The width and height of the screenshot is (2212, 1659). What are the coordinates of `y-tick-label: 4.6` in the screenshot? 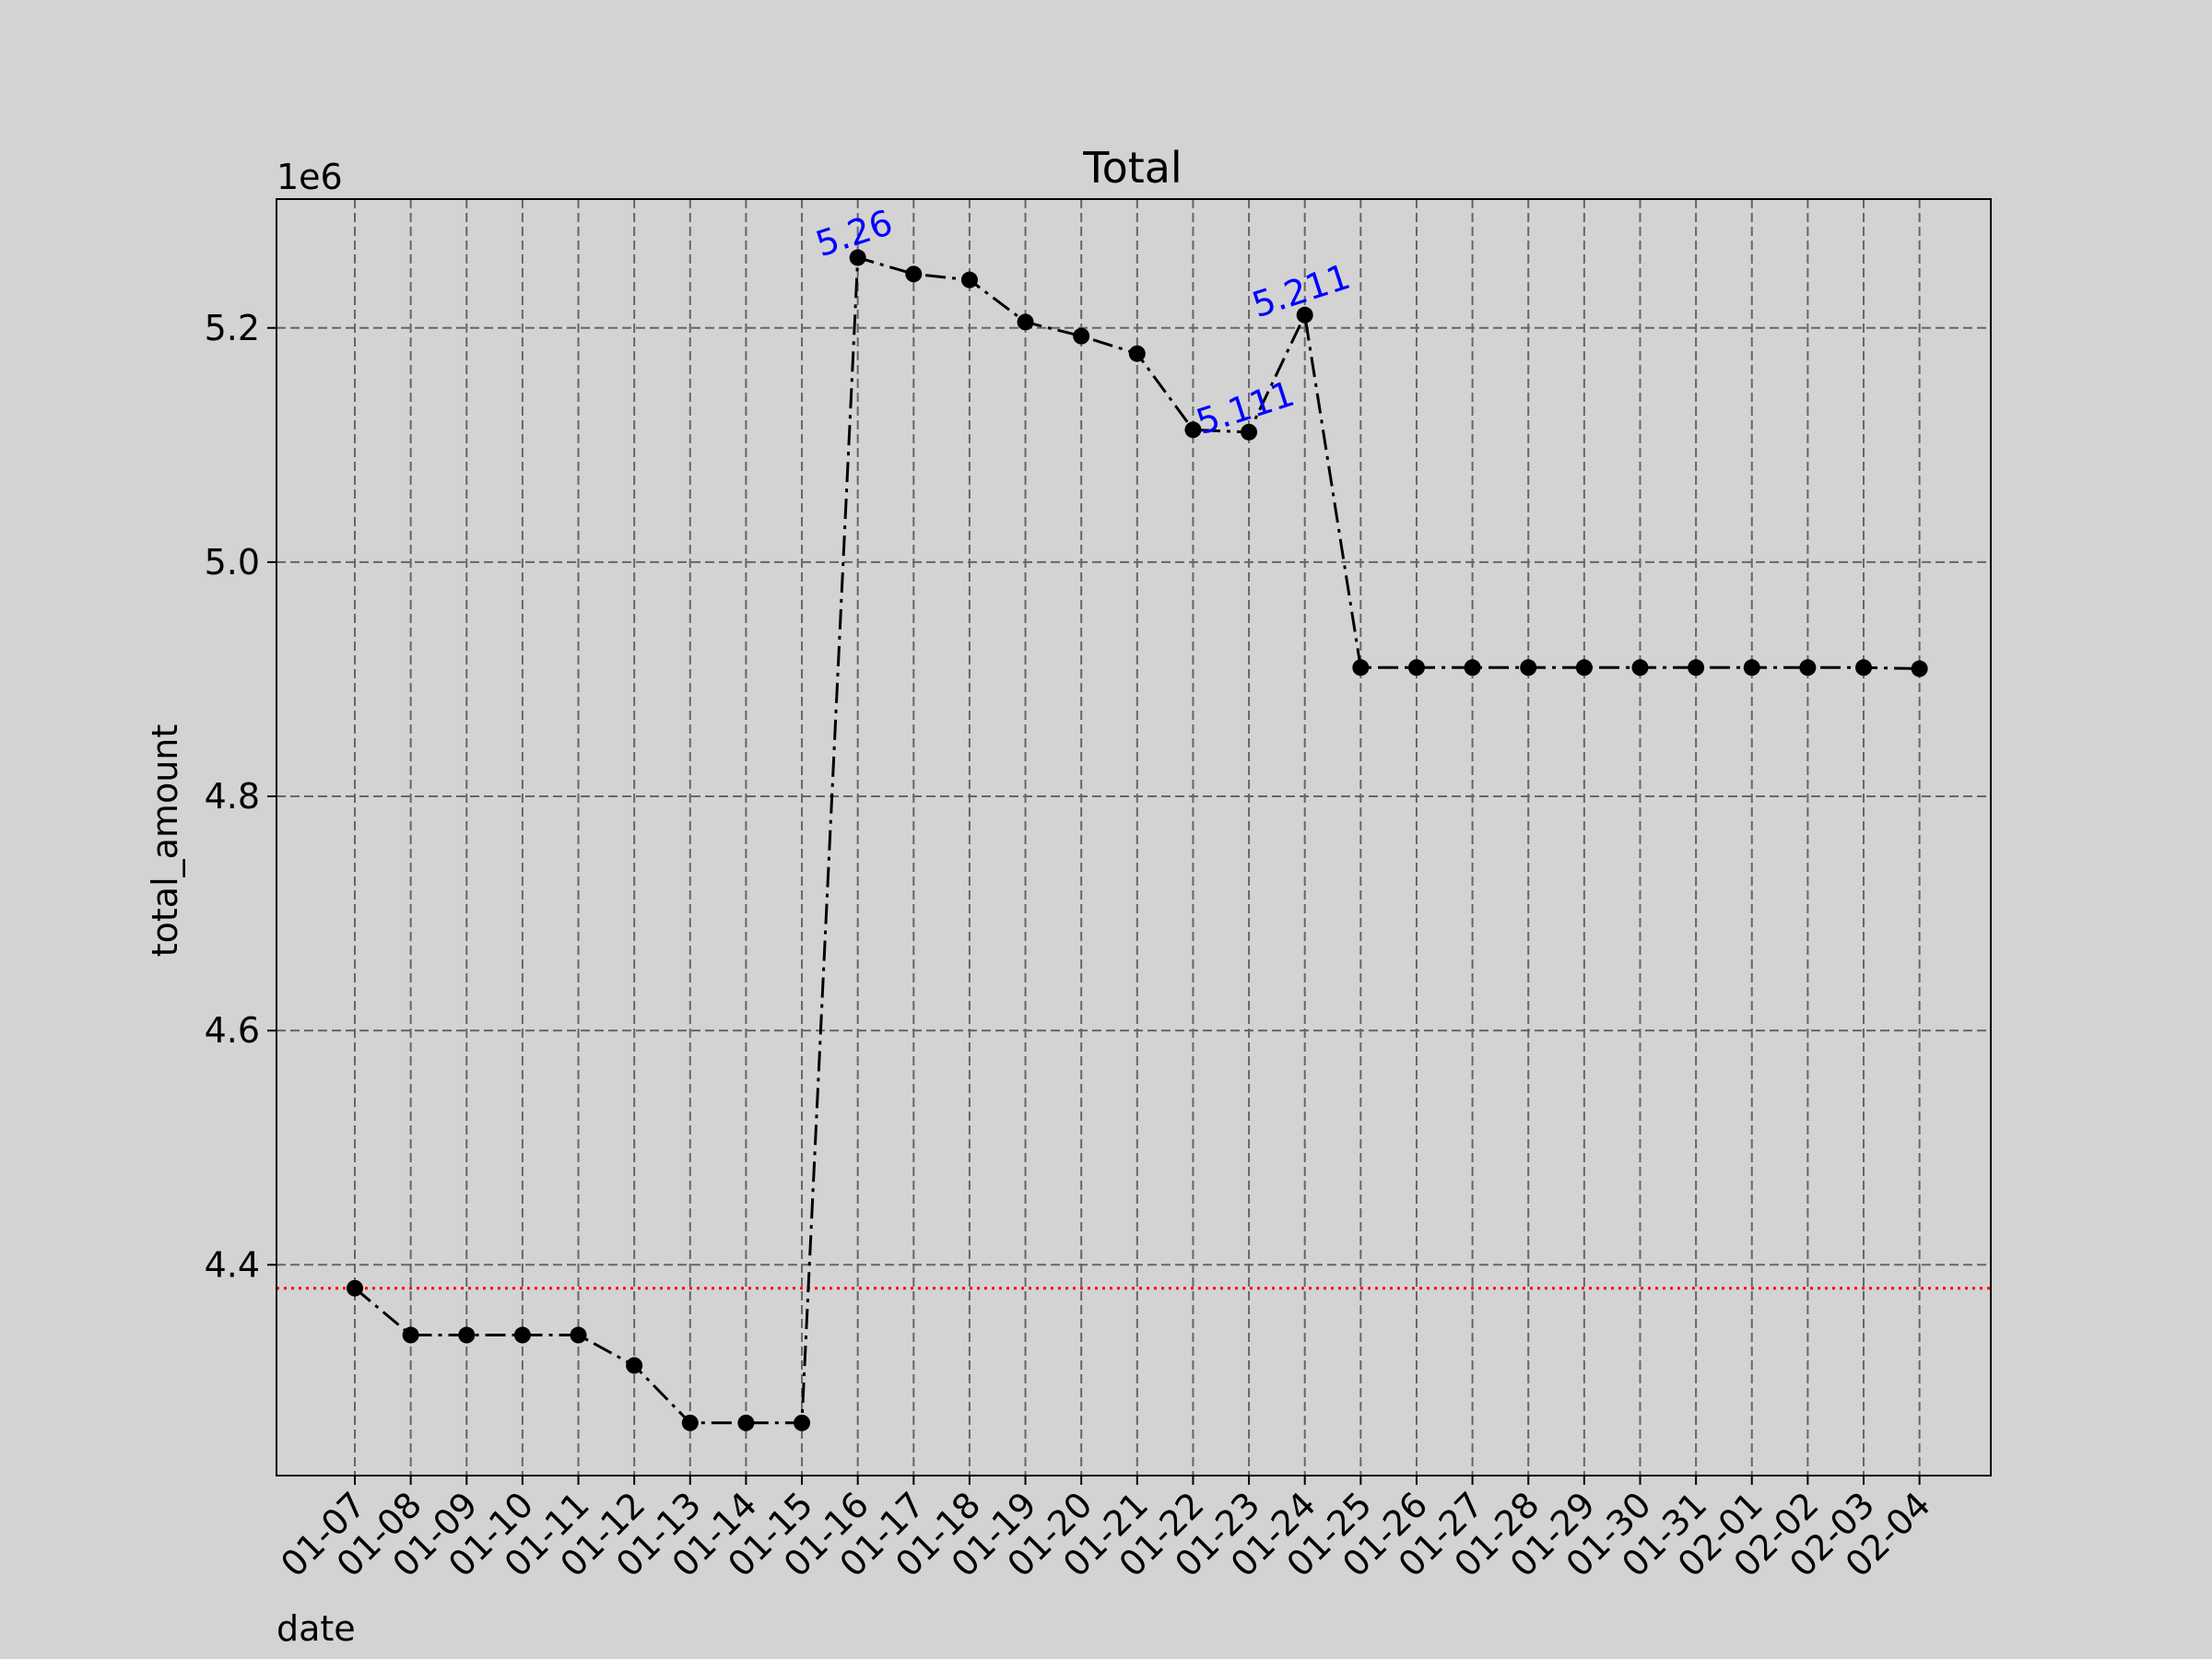 It's located at (232, 1030).